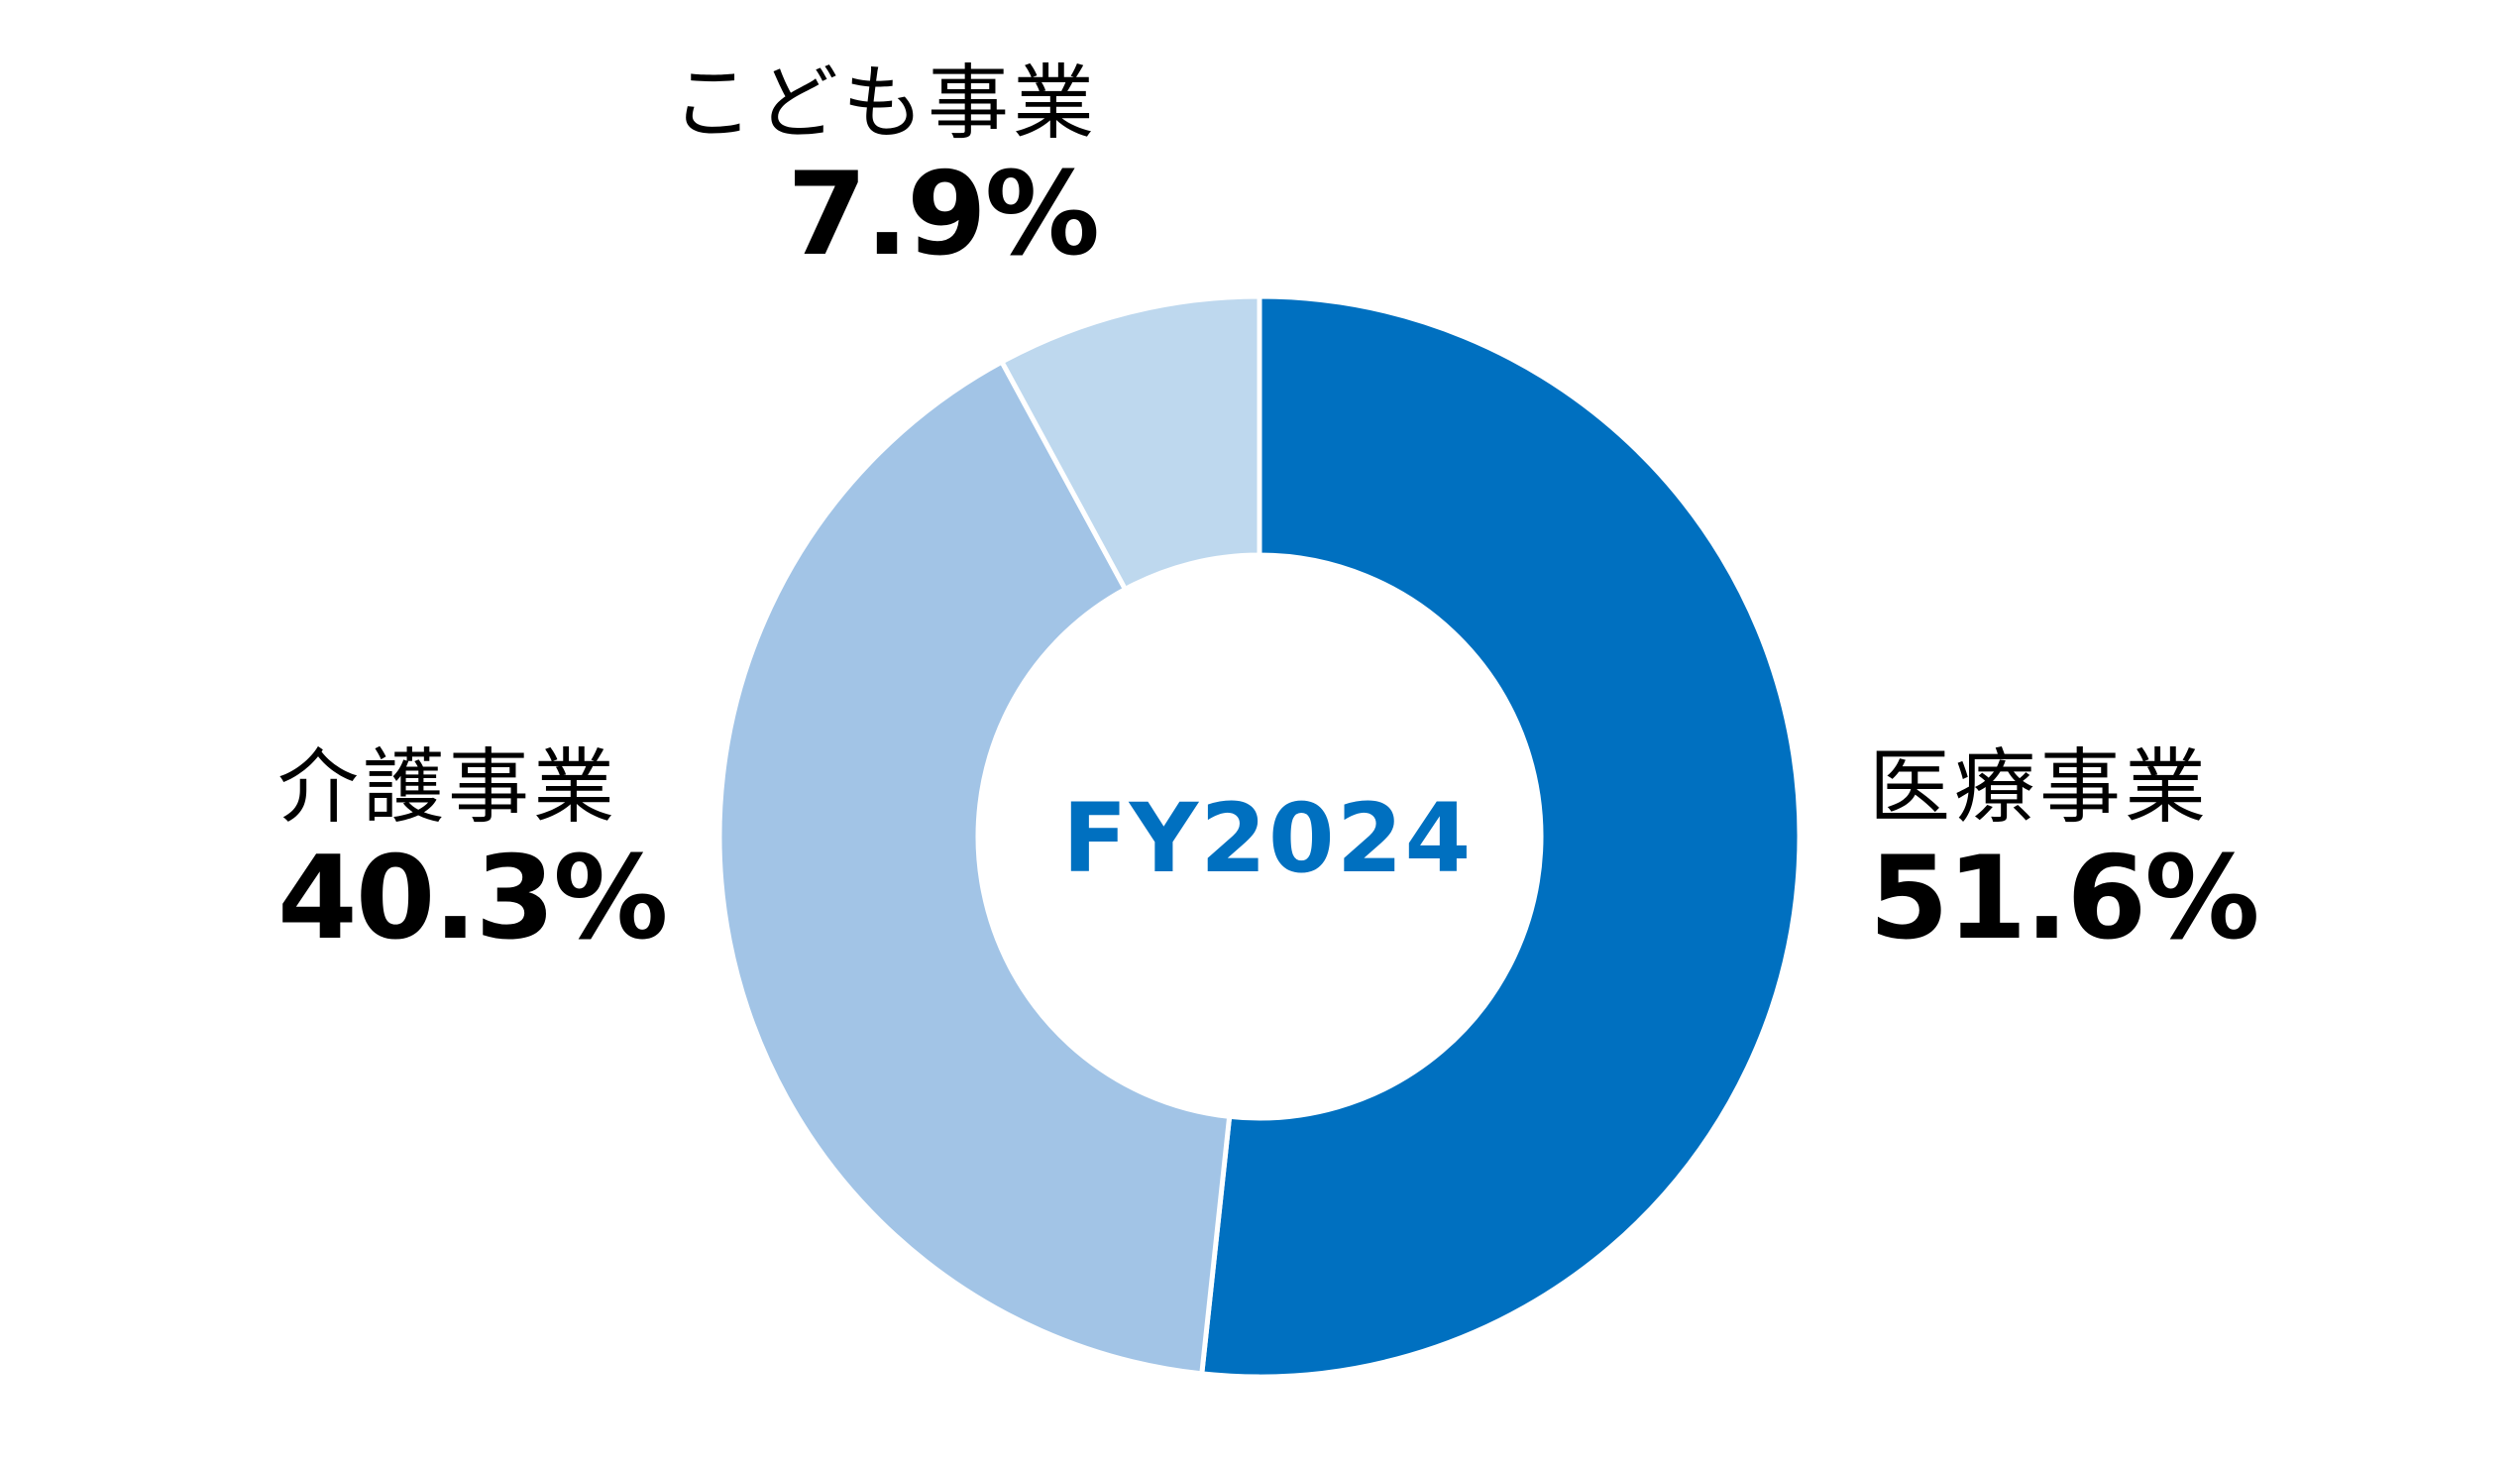  What do you see at coordinates (1130, 443) in the screenshot?
I see `slice-kodomo` at bounding box center [1130, 443].